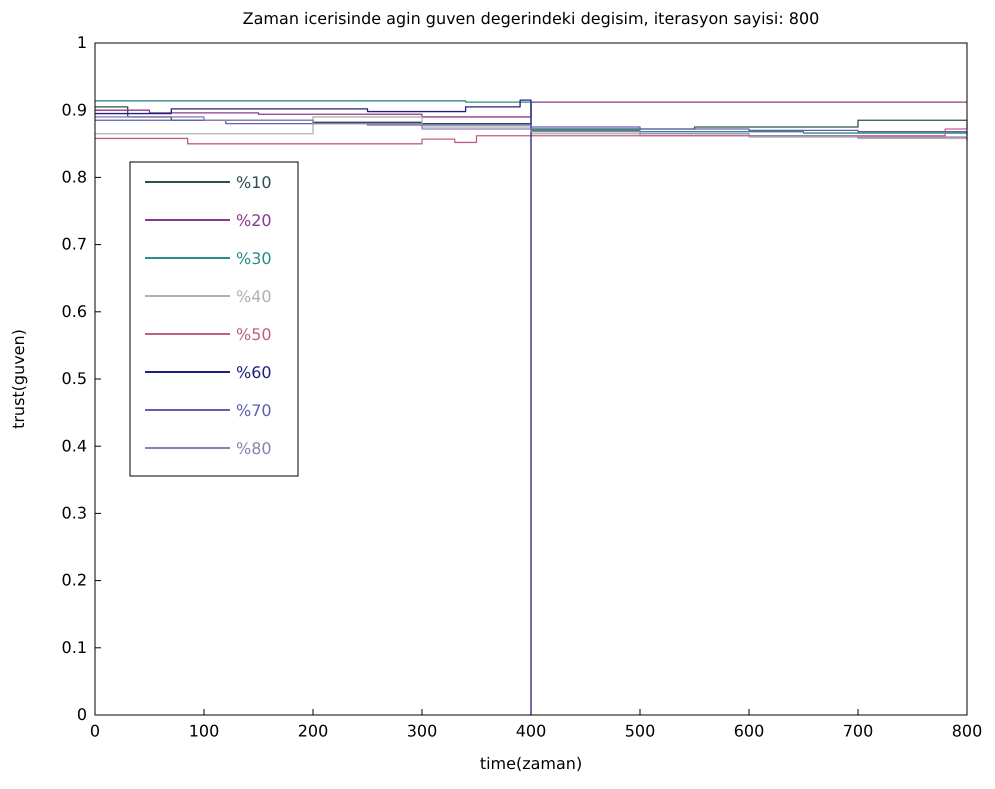  What do you see at coordinates (74, 513) in the screenshot?
I see `y-tick-label: 0.3` at bounding box center [74, 513].